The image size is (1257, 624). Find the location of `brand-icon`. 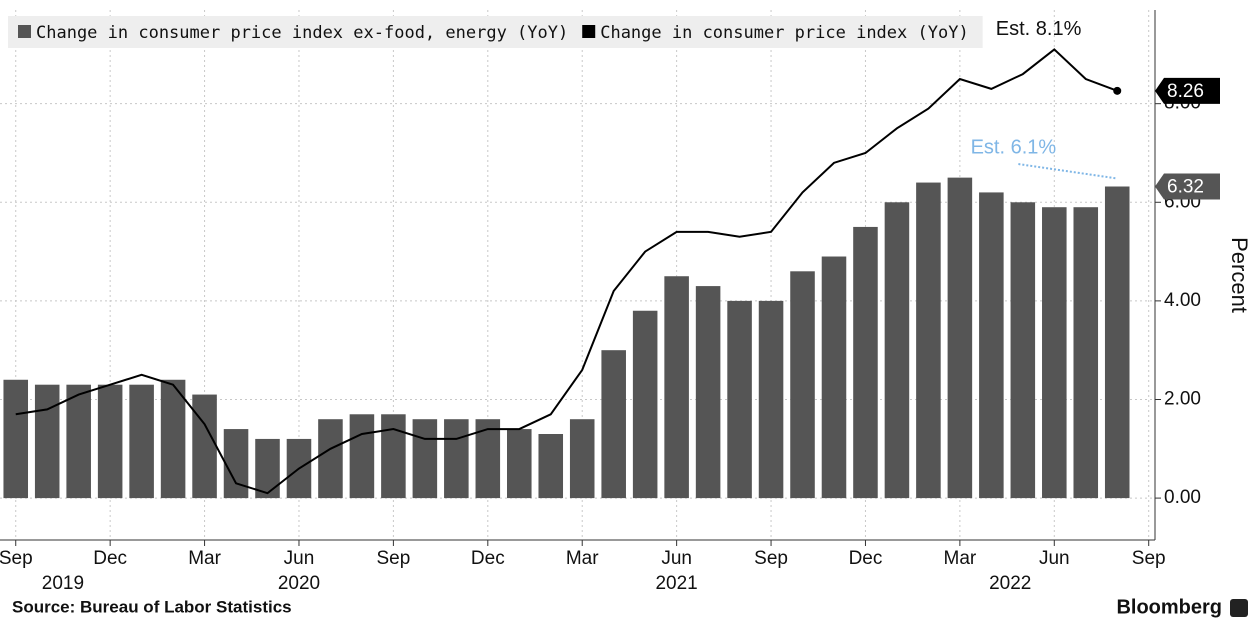

brand-icon is located at coordinates (1239, 608).